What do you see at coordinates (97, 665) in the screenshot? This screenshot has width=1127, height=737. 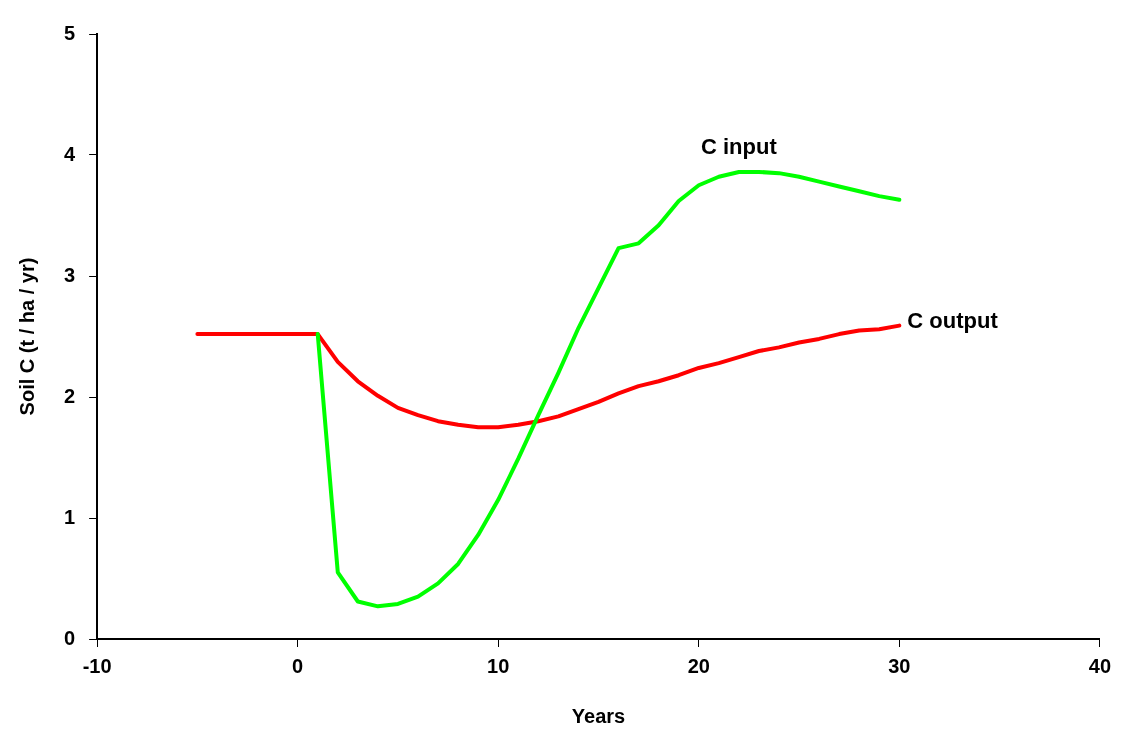 I see `x-tick-label: -10` at bounding box center [97, 665].